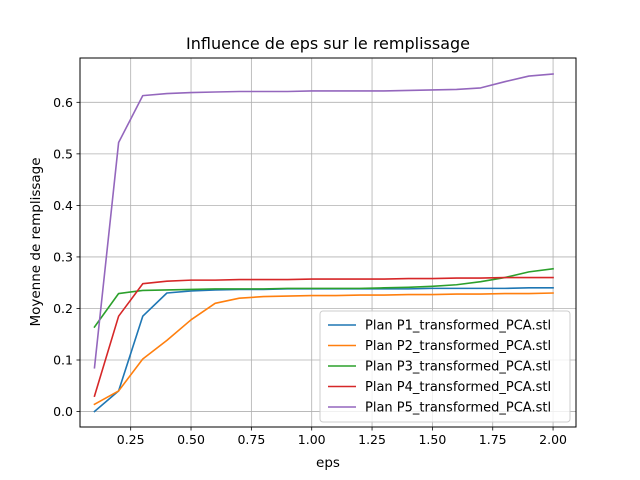  What do you see at coordinates (493, 439) in the screenshot?
I see `x-tick-label: 1.75` at bounding box center [493, 439].